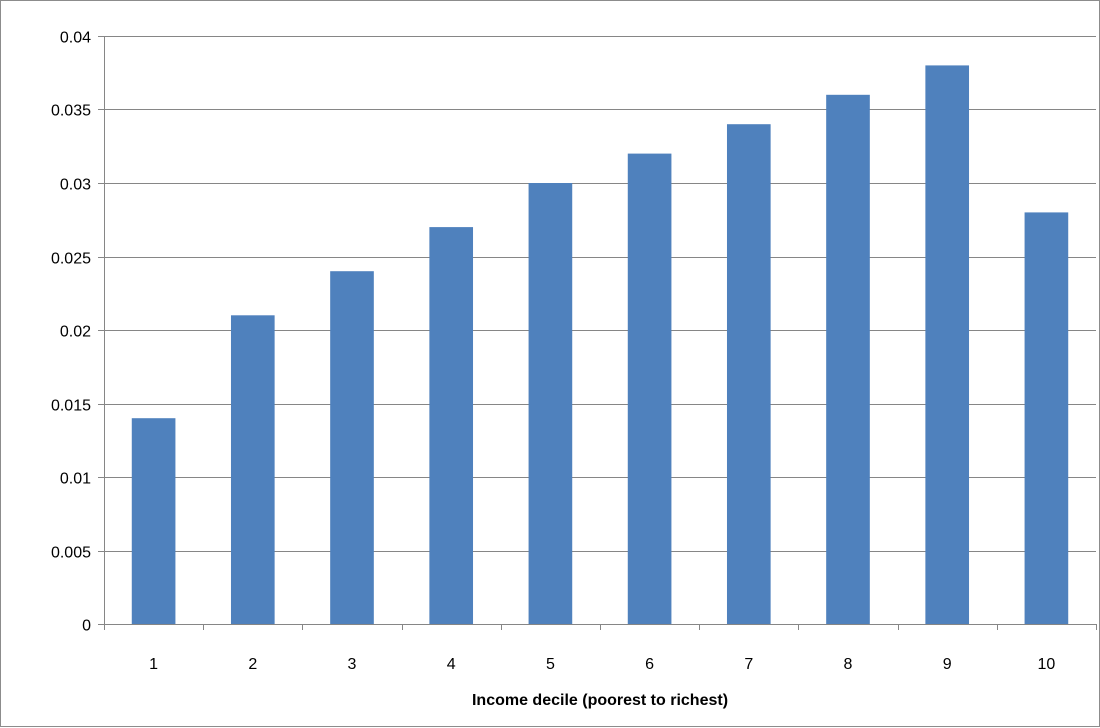 The width and height of the screenshot is (1100, 728). I want to click on x-axis-title: Income decile (poorest to richest), so click(600, 700).